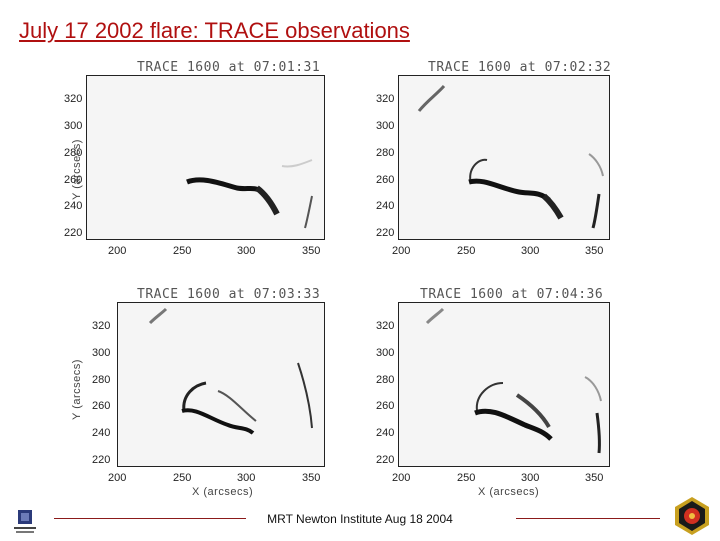  Describe the element at coordinates (588, 518) in the screenshot. I see `footer-rule-right` at that location.